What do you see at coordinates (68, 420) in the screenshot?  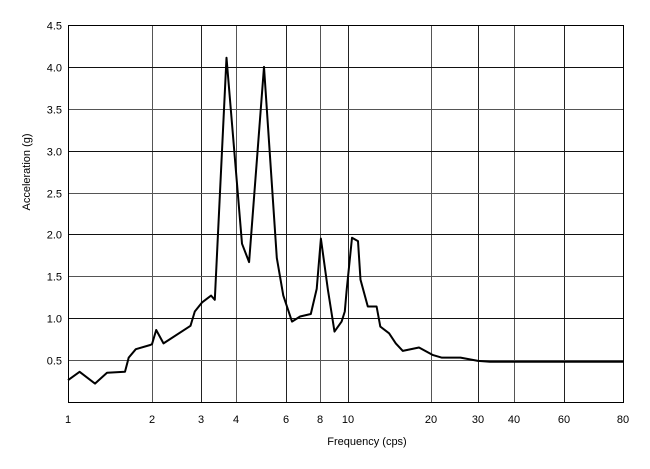 I see `x-tick-label: 1` at bounding box center [68, 420].